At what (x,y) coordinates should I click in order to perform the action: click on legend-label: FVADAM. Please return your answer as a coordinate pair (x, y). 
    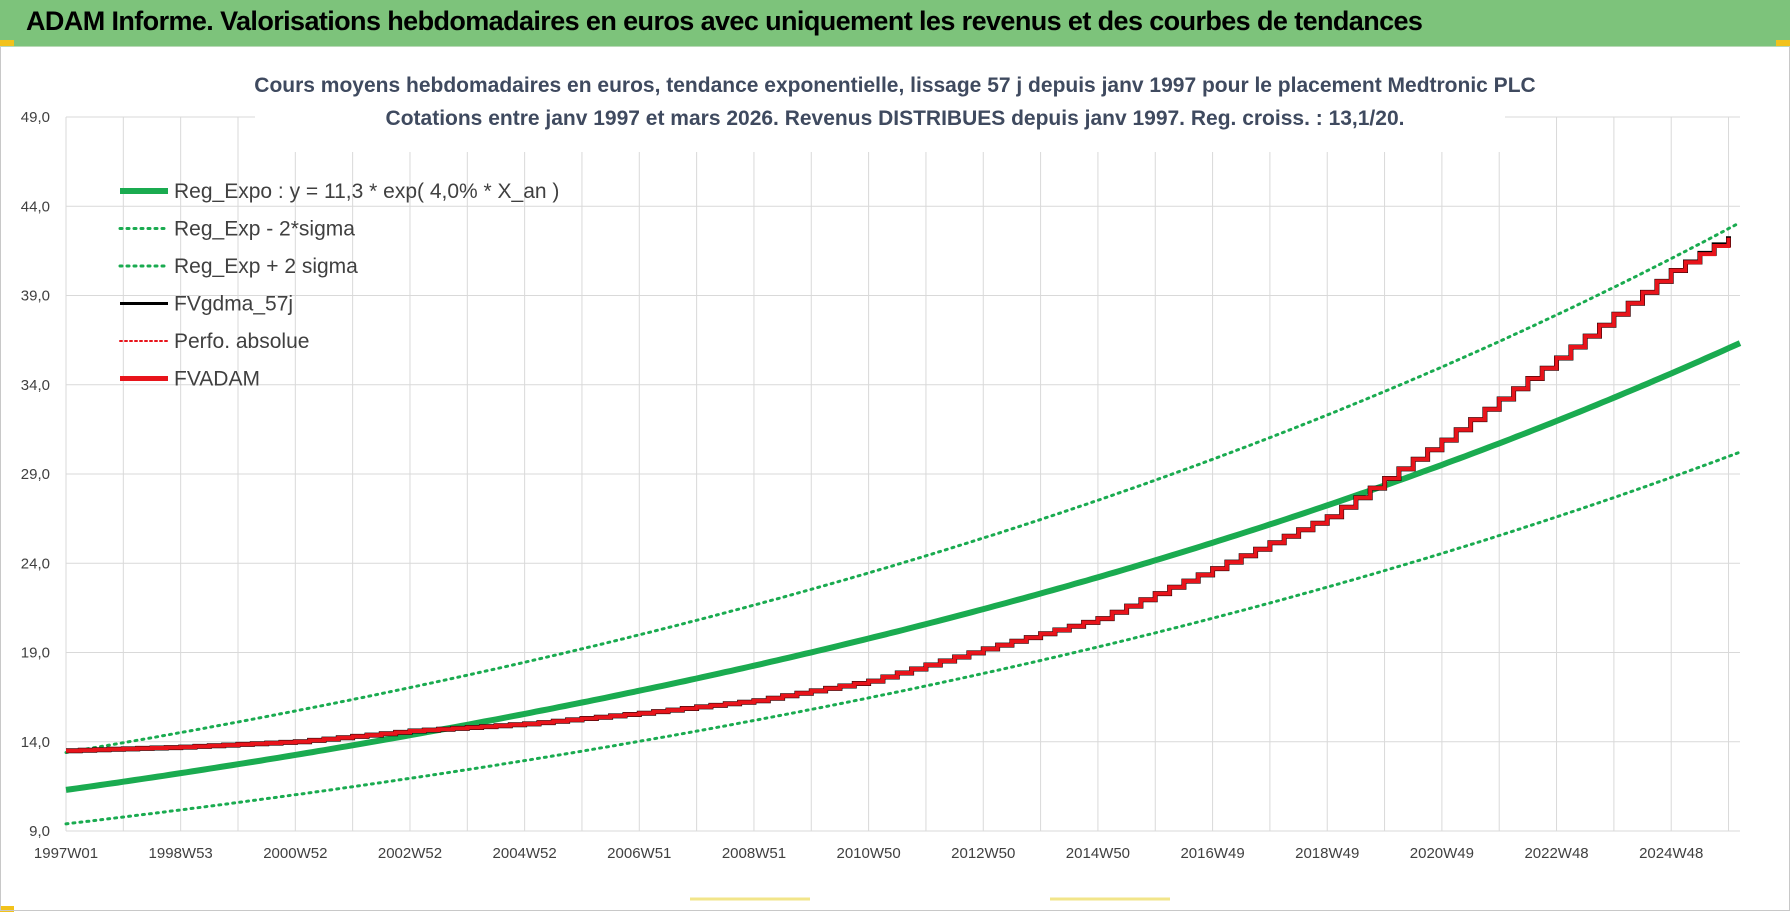
    Looking at the image, I should click on (217, 379).